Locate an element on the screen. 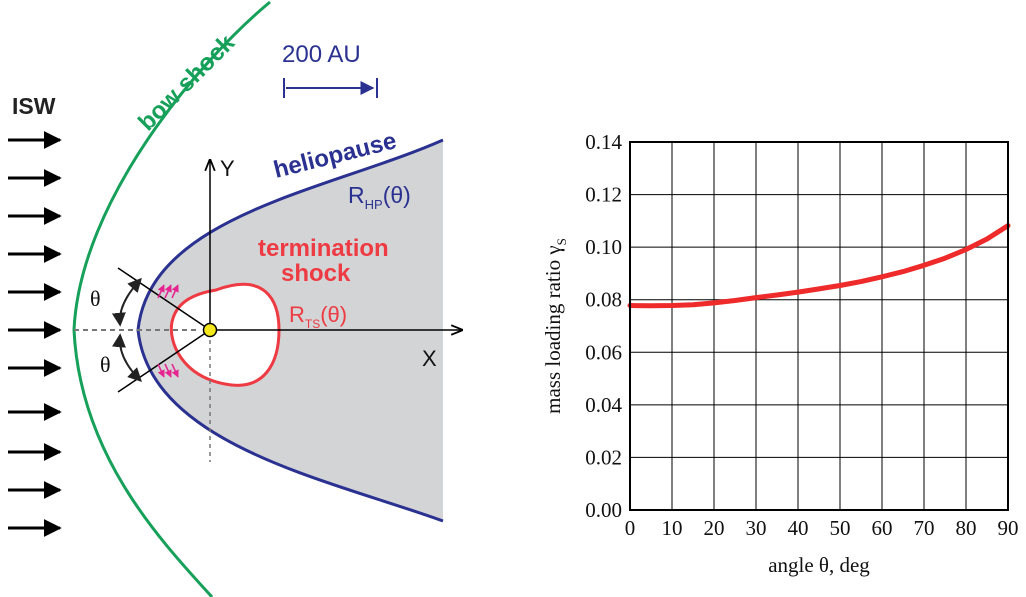 The height and width of the screenshot is (597, 1026). y-tick-label: 0.02 is located at coordinates (603, 457).